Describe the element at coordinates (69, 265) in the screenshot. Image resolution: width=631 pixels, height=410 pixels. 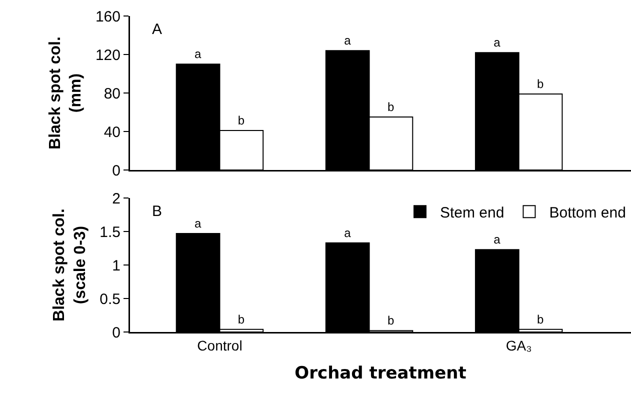
I see `y-axis-title: Black spot col. (scale 0-3)` at that location.